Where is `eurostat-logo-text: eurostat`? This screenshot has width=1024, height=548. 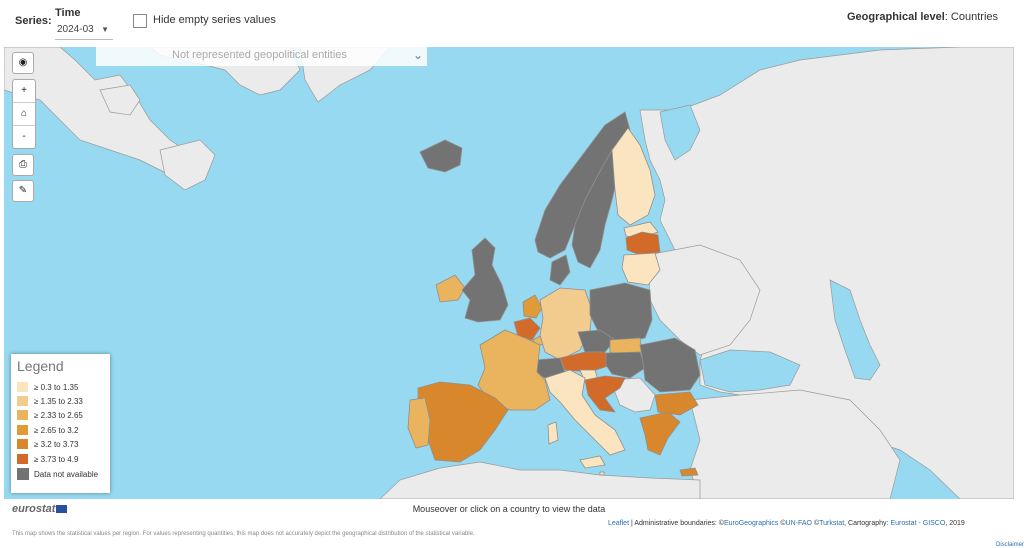 eurostat-logo-text: eurostat is located at coordinates (34, 509).